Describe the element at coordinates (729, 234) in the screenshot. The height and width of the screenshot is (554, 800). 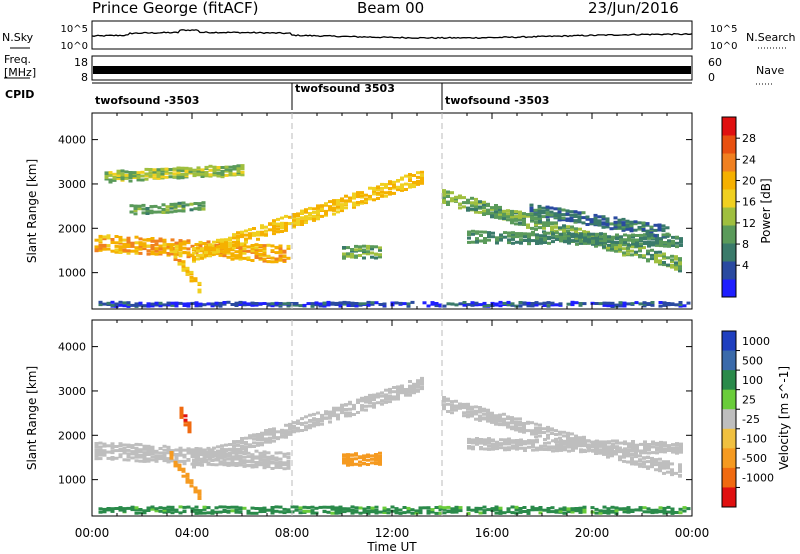
I see `power-colorbar-swatch` at that location.